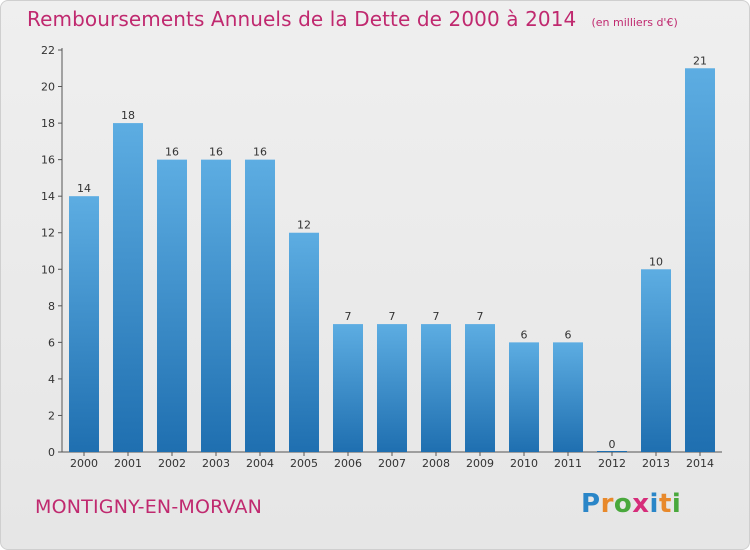 The height and width of the screenshot is (550, 750). I want to click on data-label: 14, so click(84, 188).